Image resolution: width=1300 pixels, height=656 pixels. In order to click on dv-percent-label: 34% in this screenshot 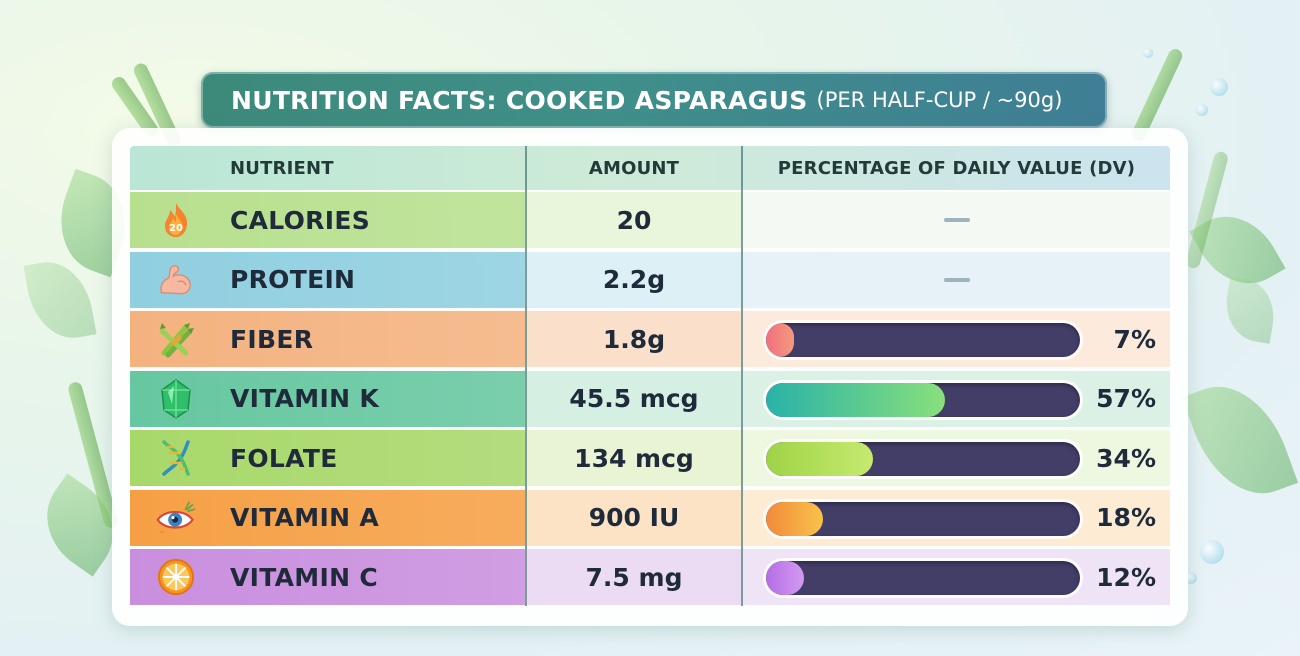, I will do `click(1126, 458)`.